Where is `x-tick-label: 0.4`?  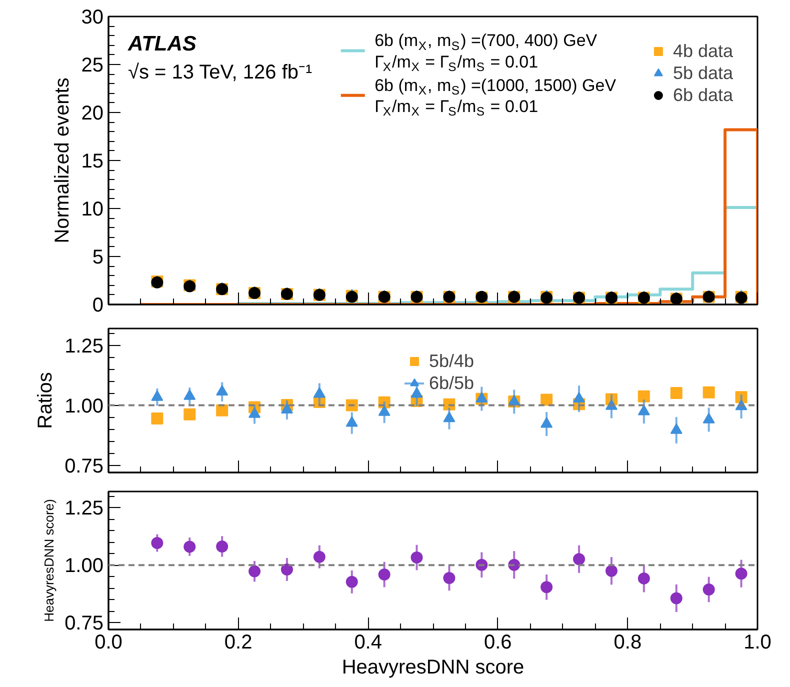
x-tick-label: 0.4 is located at coordinates (368, 643).